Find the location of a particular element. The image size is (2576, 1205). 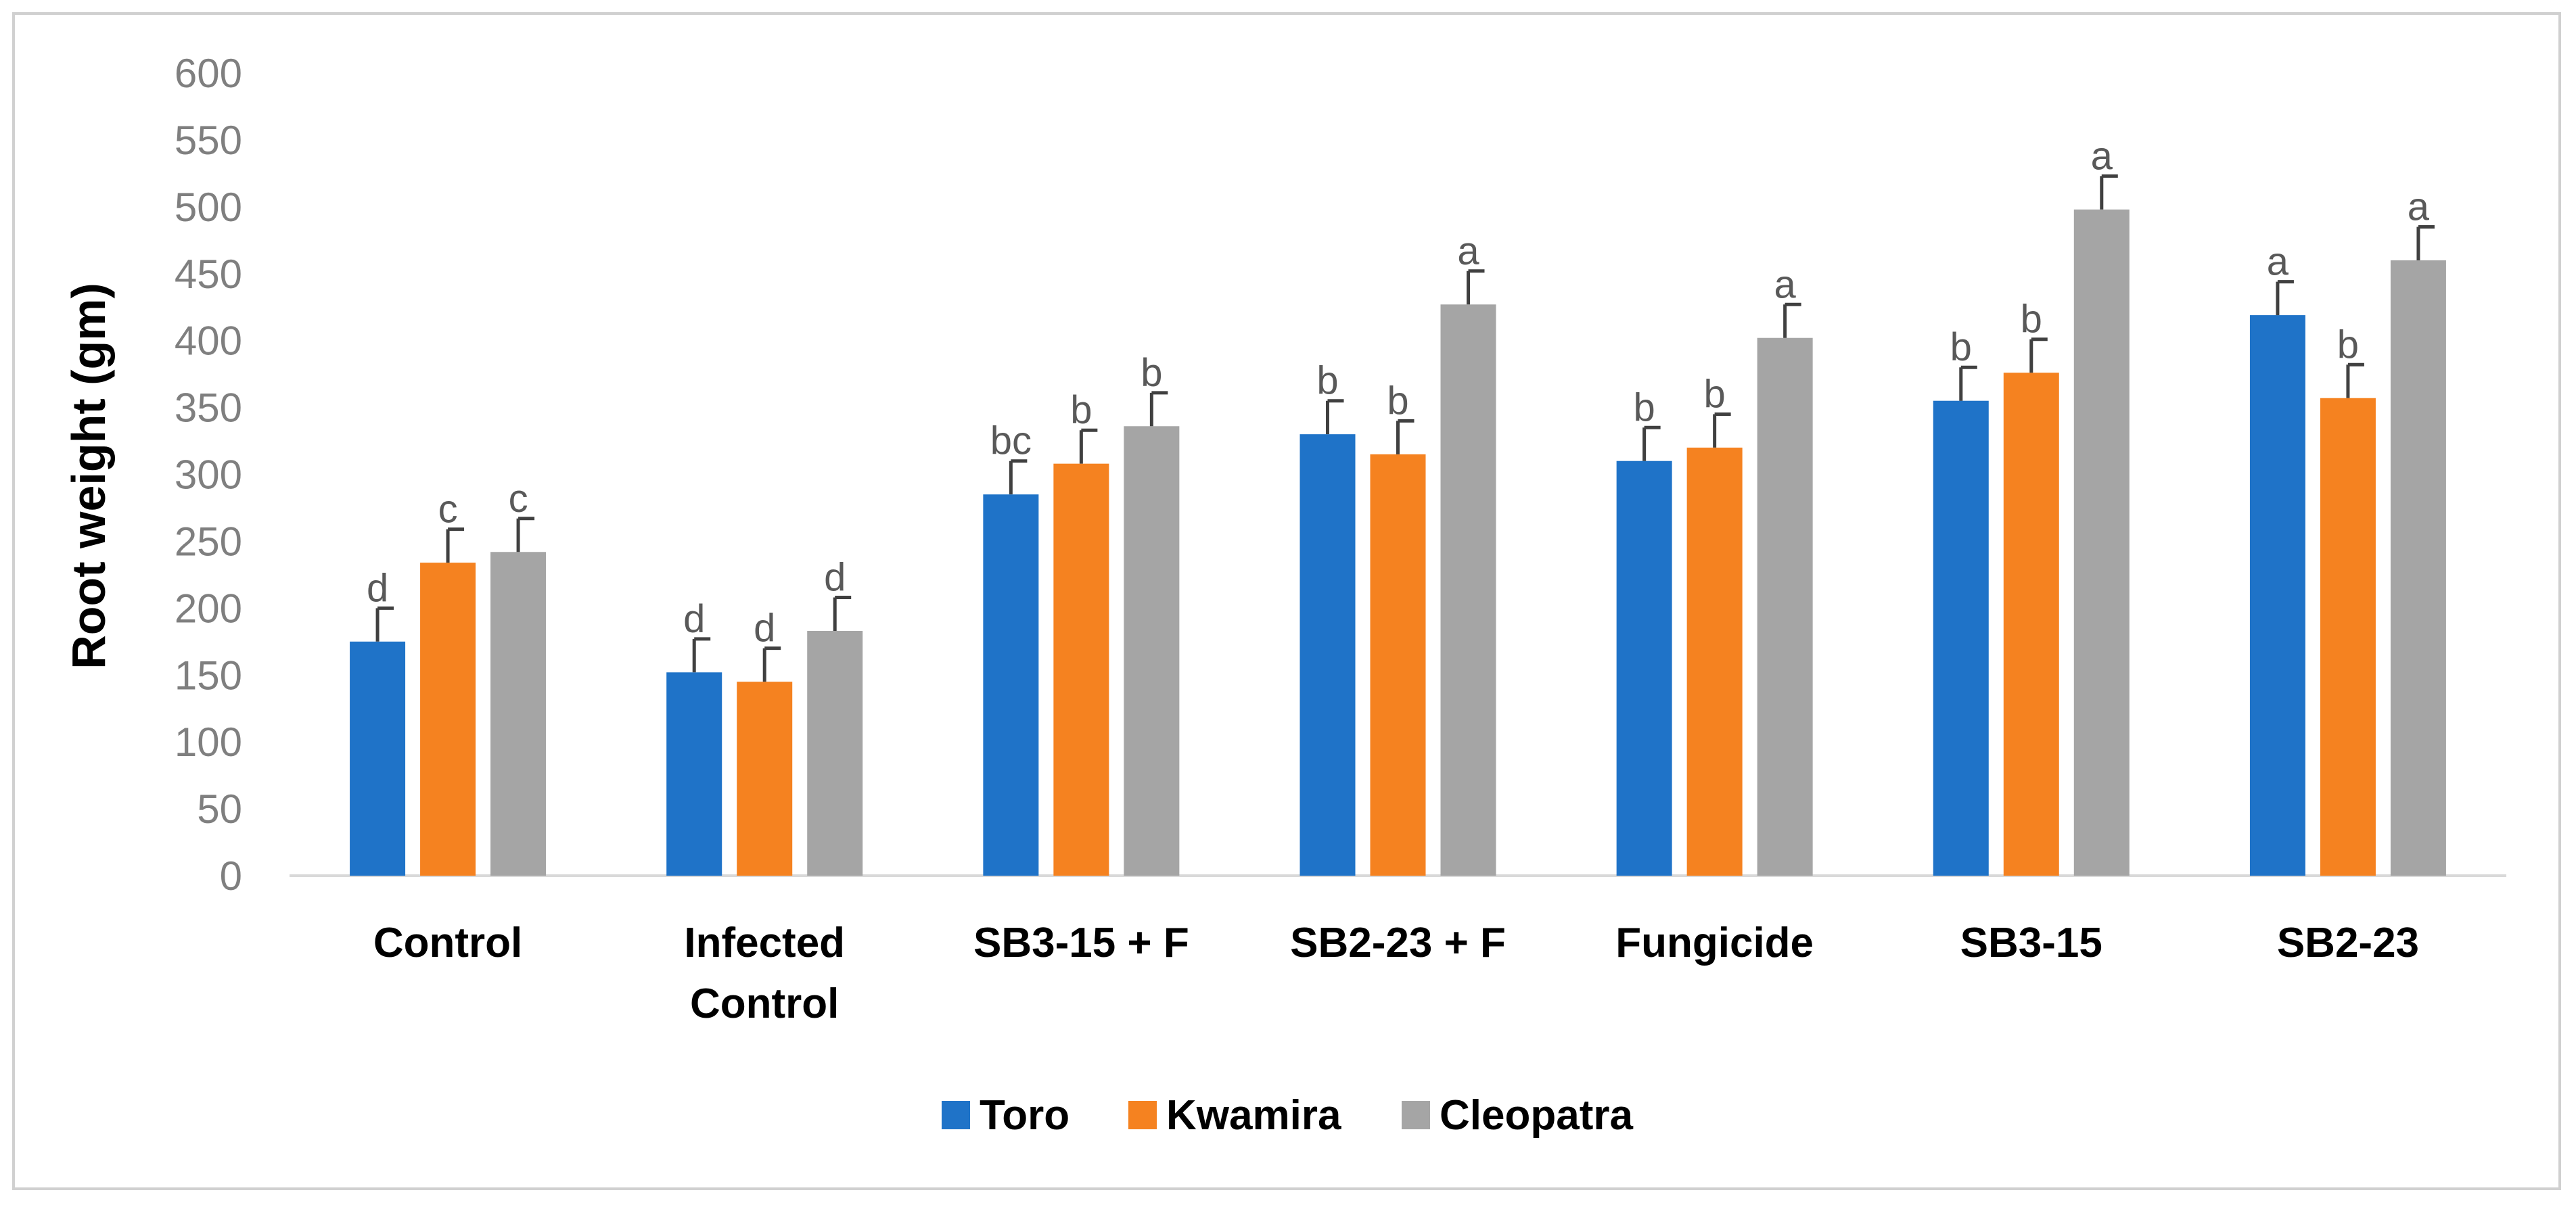

y-tick-label: 600 is located at coordinates (208, 73).